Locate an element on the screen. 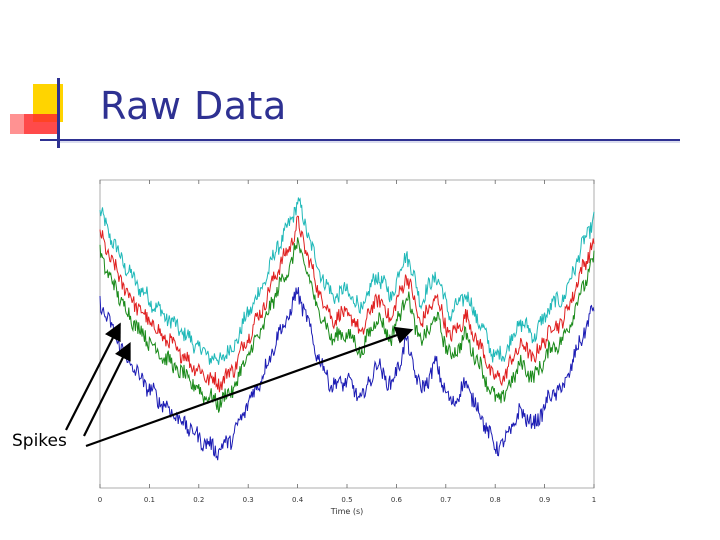  x-tick-label: 0.4 is located at coordinates (298, 500).